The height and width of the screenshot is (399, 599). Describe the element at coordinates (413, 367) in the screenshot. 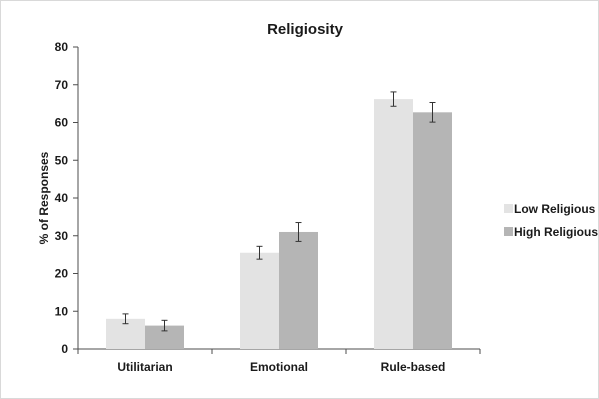

I see `x-category-label: Rule-based` at that location.